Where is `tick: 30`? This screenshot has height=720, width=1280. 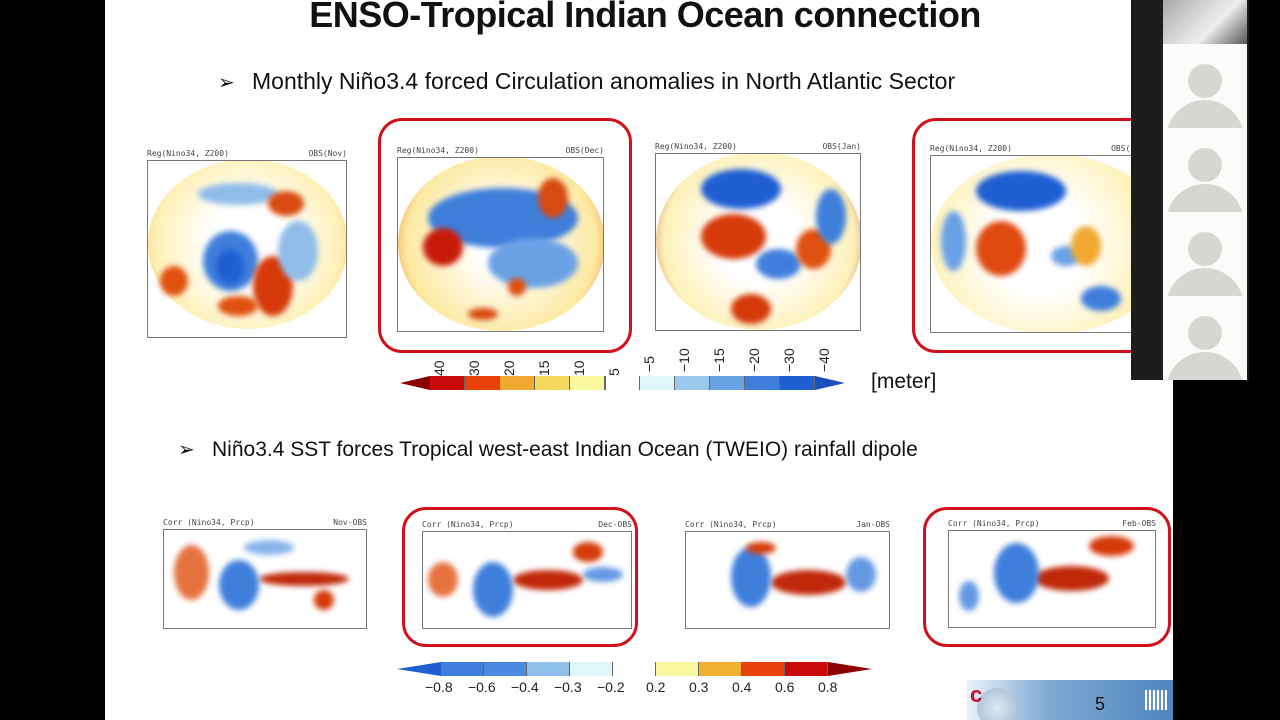
tick: 30 is located at coordinates (474, 368).